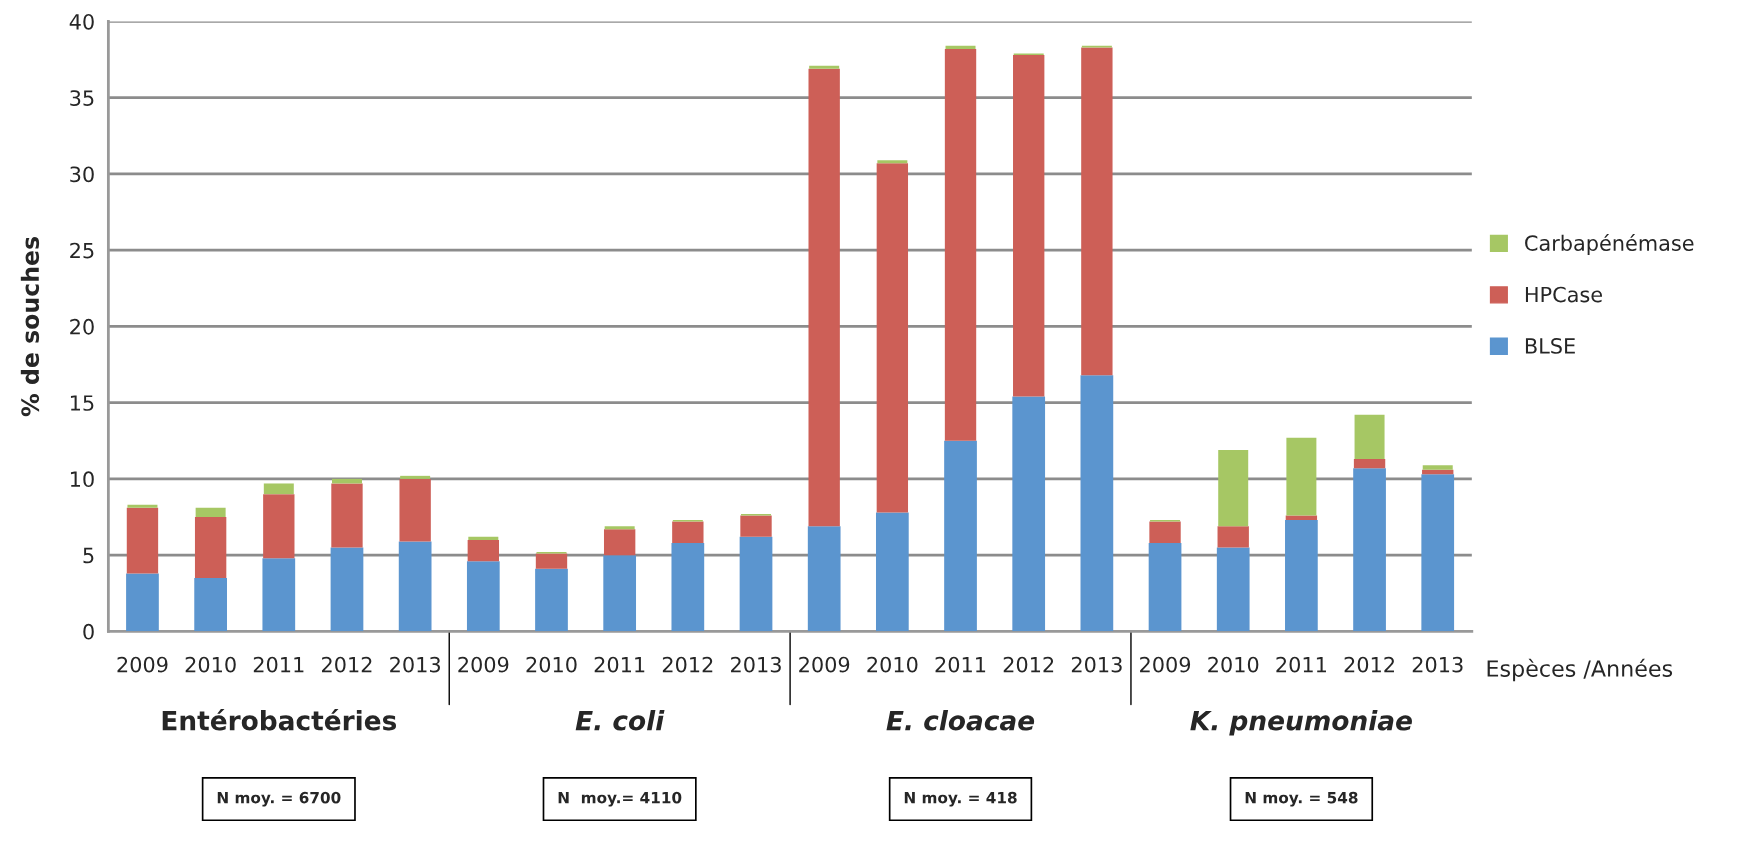  What do you see at coordinates (620, 720) in the screenshot?
I see `text: E. coli` at bounding box center [620, 720].